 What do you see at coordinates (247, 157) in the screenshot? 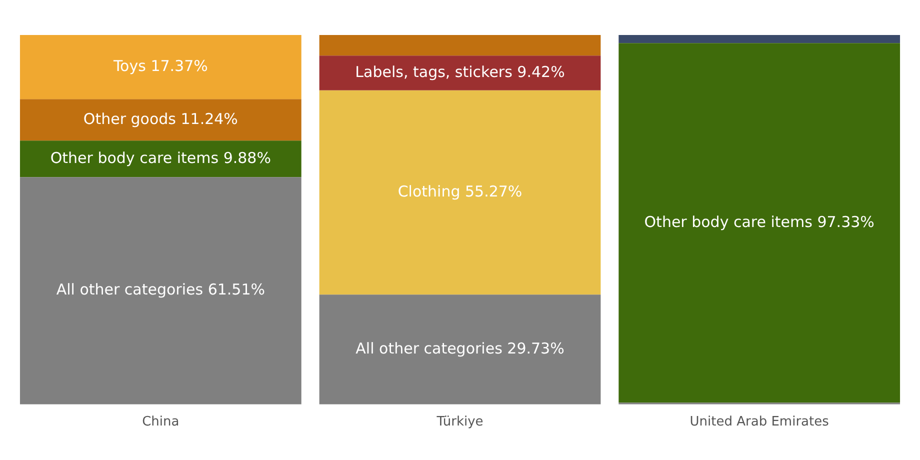
I see `data-label: 9.88%` at bounding box center [247, 157].